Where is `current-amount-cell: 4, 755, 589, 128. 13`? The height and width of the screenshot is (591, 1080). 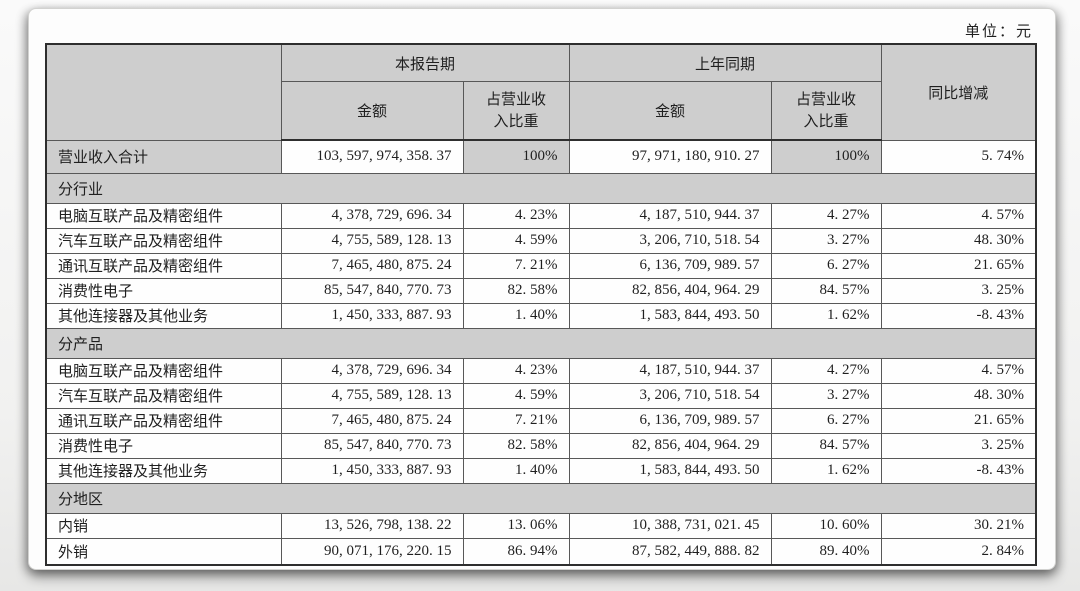
current-amount-cell: 4, 755, 589, 128. 13 is located at coordinates (372, 240).